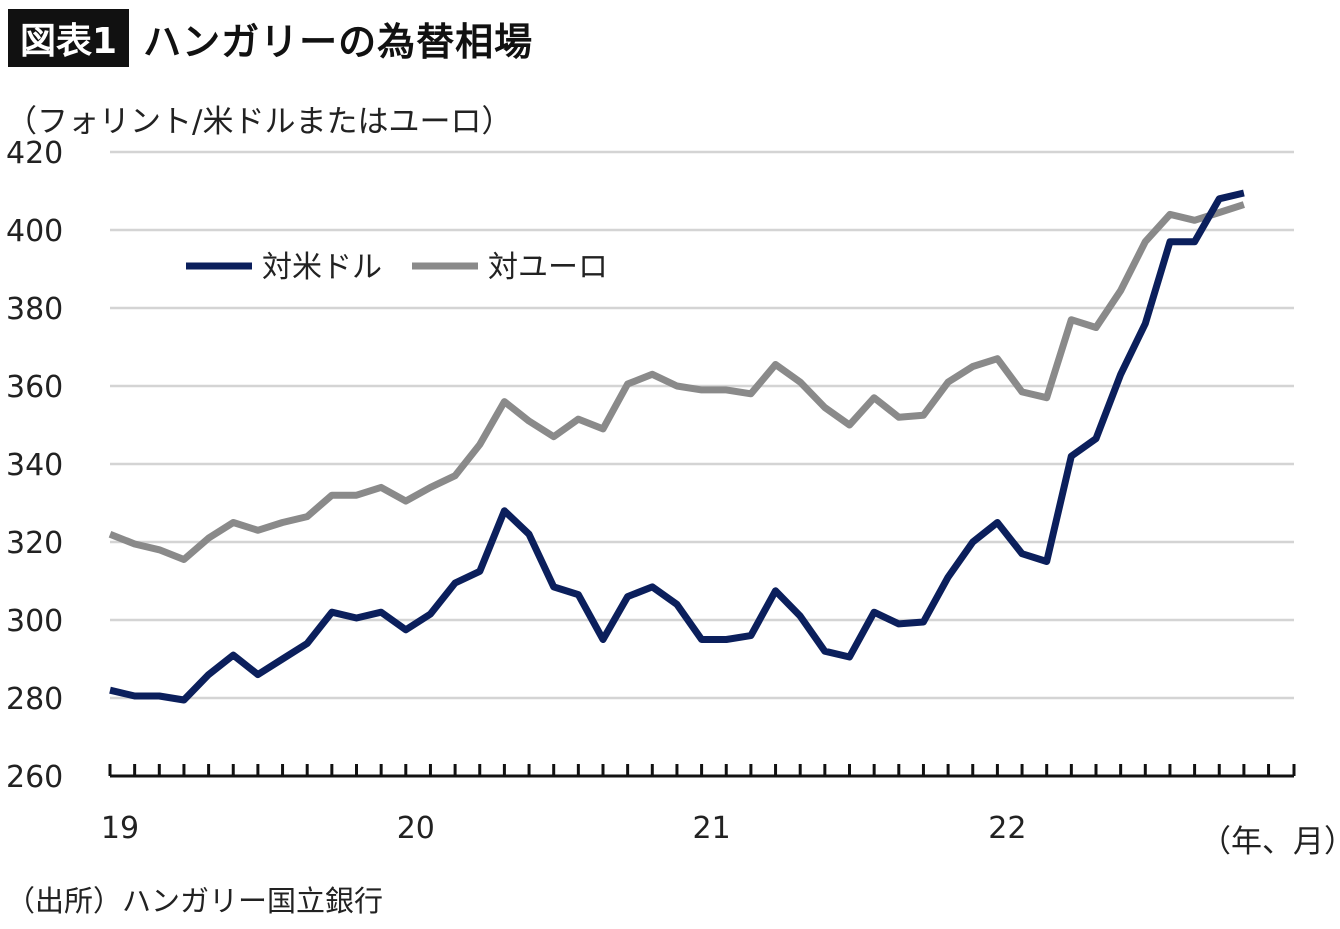 The height and width of the screenshot is (929, 1340). What do you see at coordinates (69, 38) in the screenshot?
I see `figure-badge: 図表1` at bounding box center [69, 38].